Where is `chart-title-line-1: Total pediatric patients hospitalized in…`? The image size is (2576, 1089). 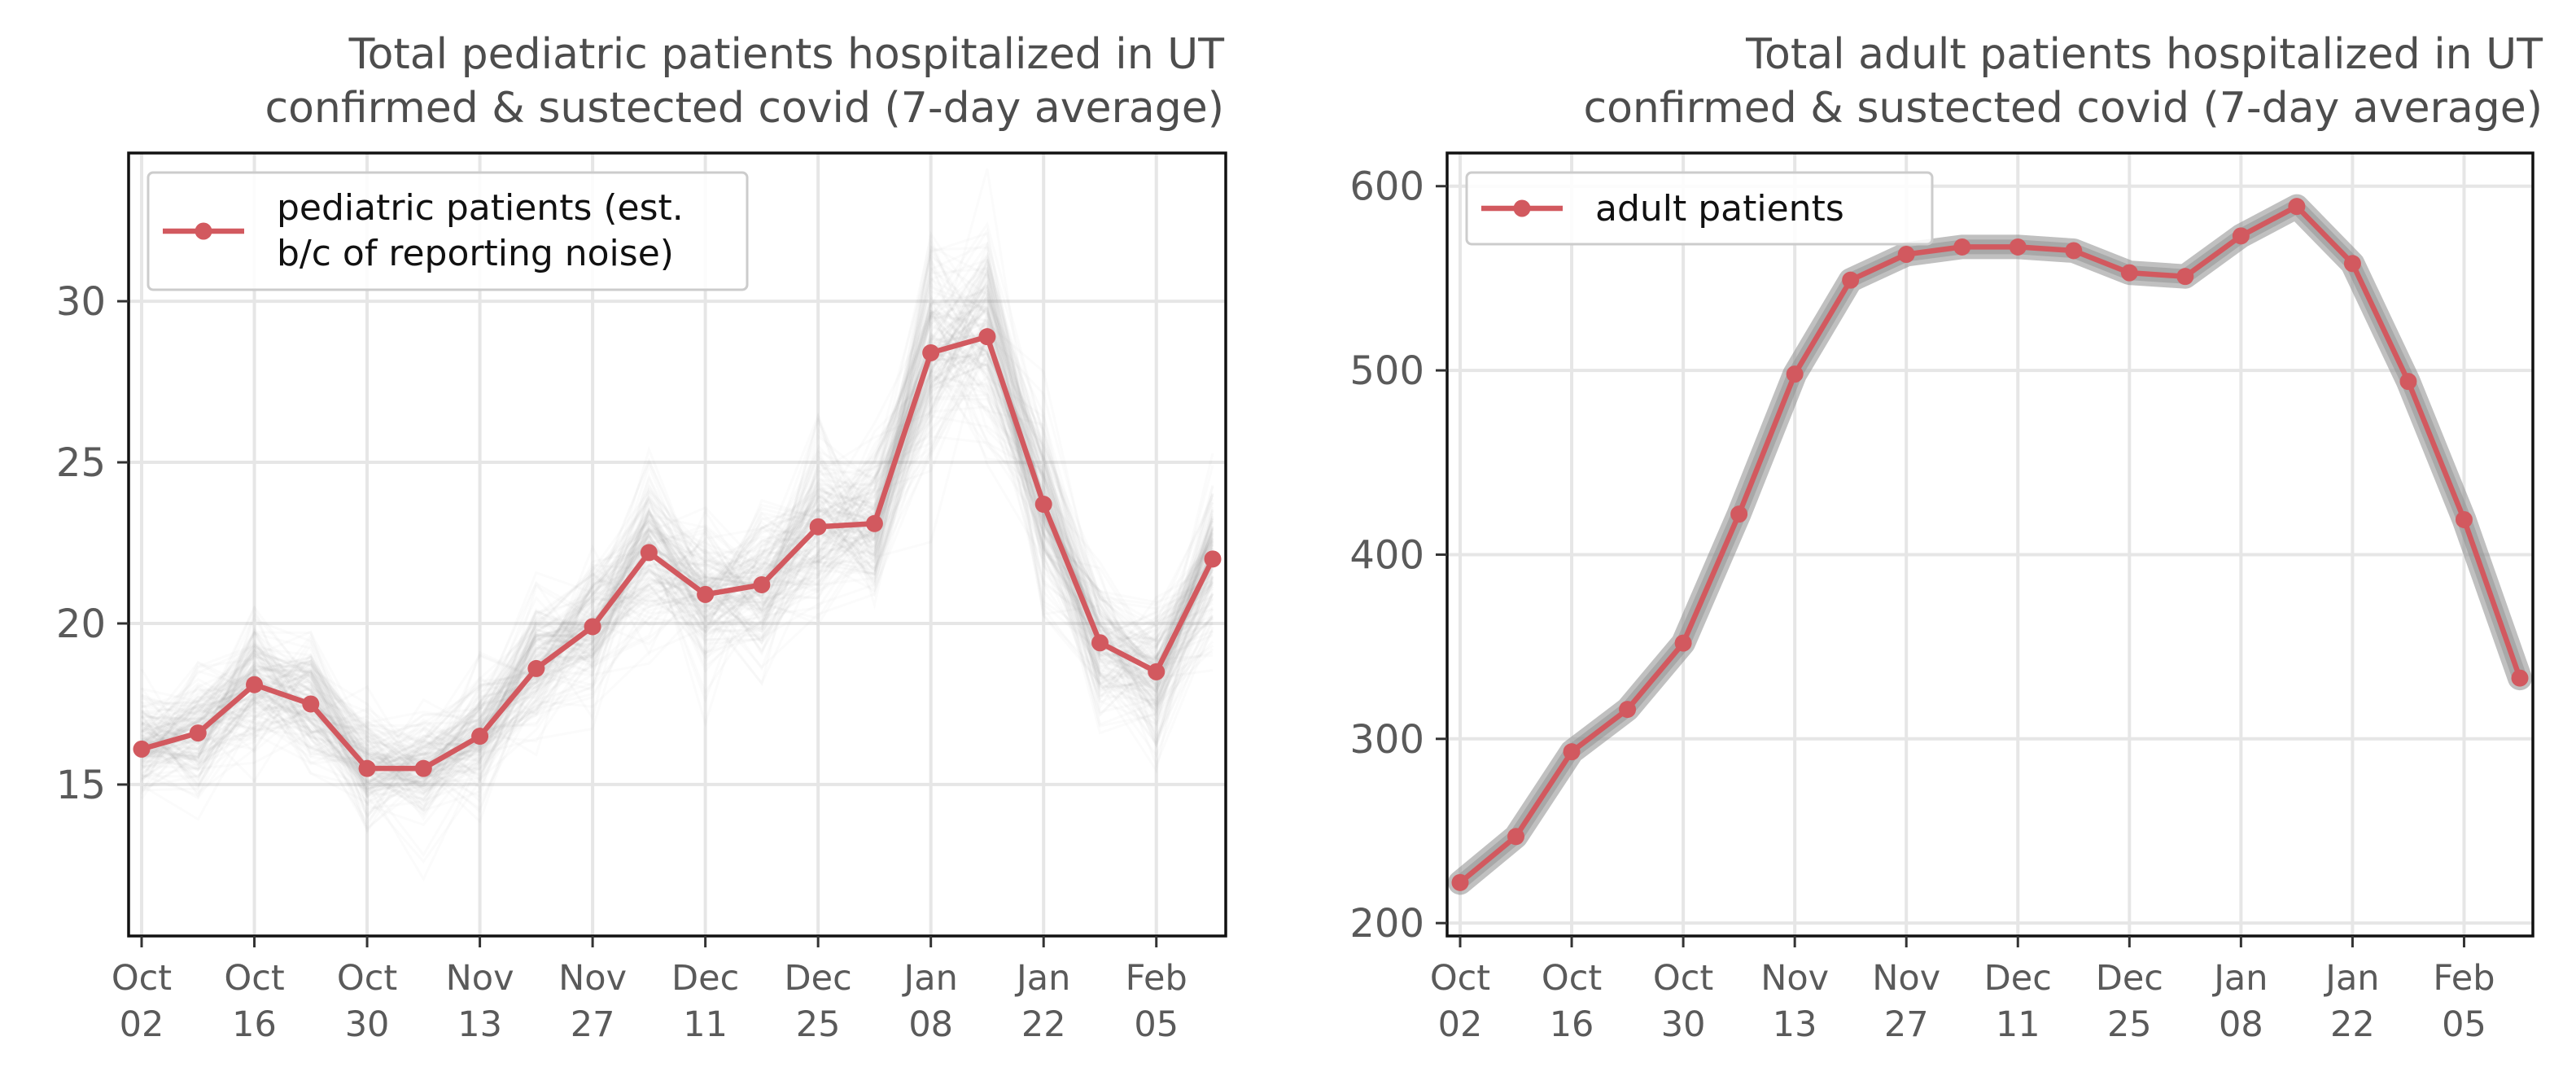
chart-title-line-1: Total pediatric patients hospitalized in… is located at coordinates (786, 54).